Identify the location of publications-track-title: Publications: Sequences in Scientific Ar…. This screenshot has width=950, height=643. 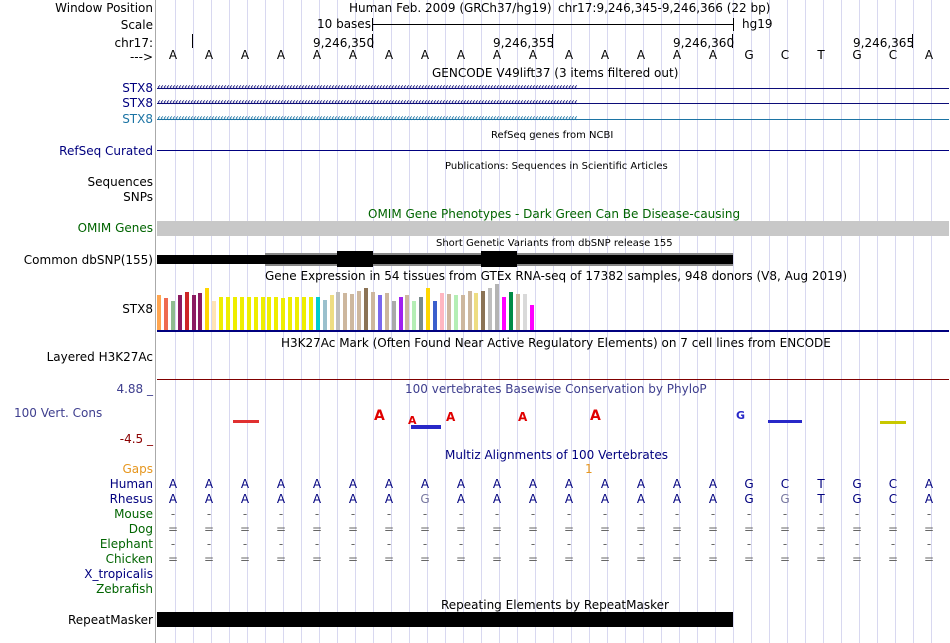
(556, 166).